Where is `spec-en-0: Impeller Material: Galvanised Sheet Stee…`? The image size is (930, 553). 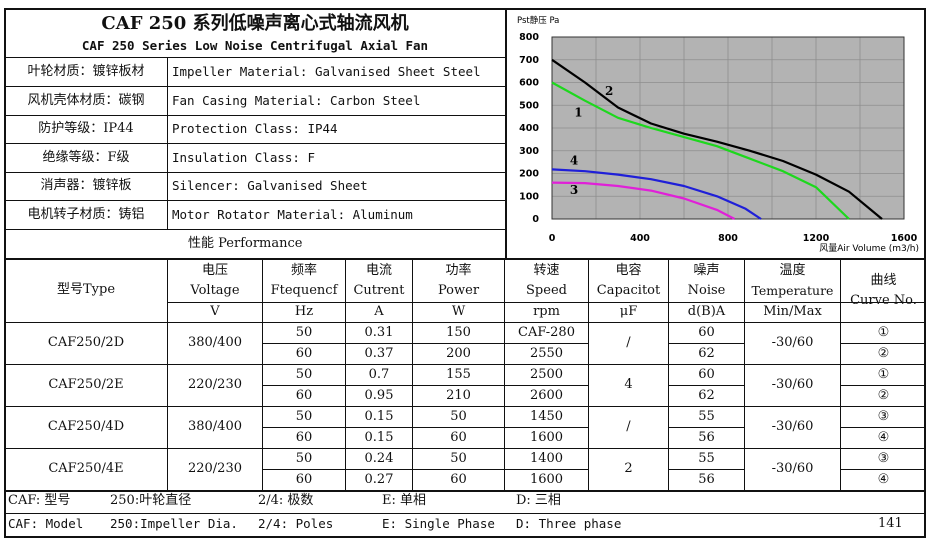
spec-en-0: Impeller Material: Galvanised Sheet Stee… is located at coordinates (326, 71).